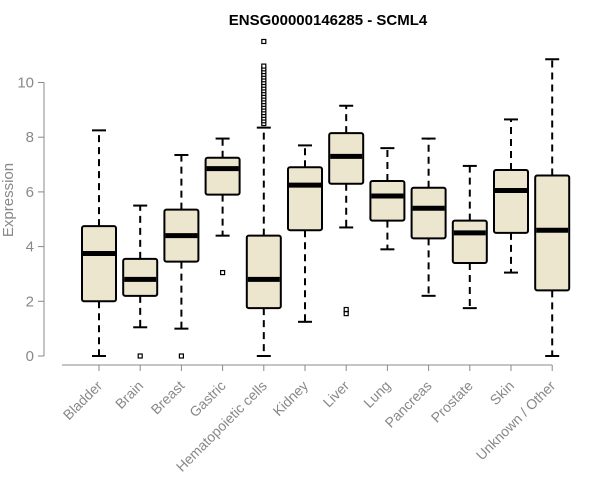 Image resolution: width=600 pixels, height=500 pixels. Describe the element at coordinates (30, 301) in the screenshot. I see `y-tick-label: 2` at that location.